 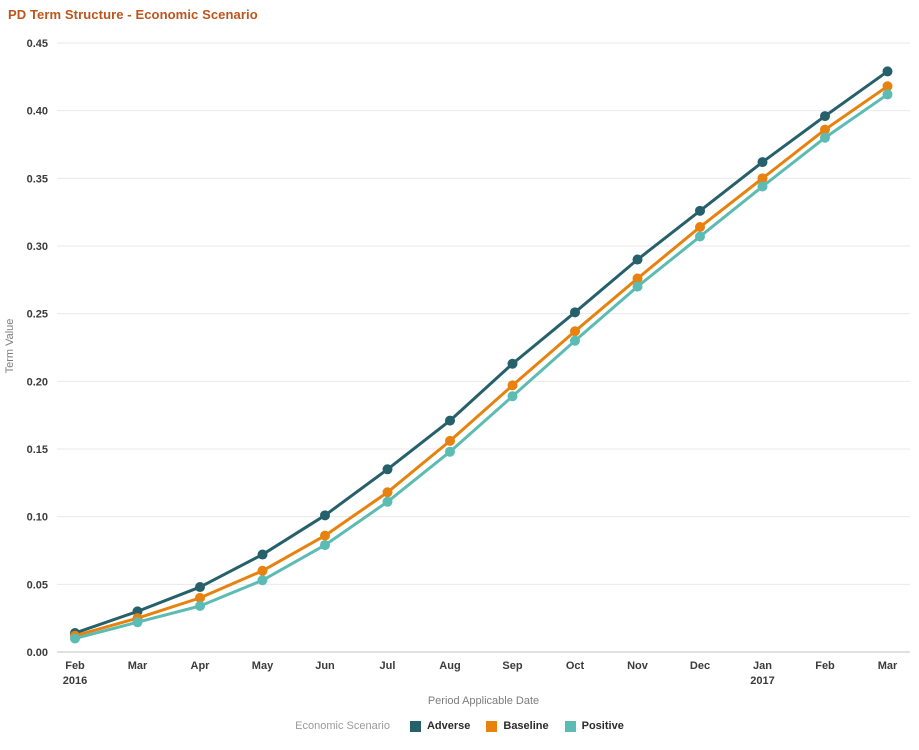 I want to click on legend-item-adverse: Adverse, so click(x=440, y=726).